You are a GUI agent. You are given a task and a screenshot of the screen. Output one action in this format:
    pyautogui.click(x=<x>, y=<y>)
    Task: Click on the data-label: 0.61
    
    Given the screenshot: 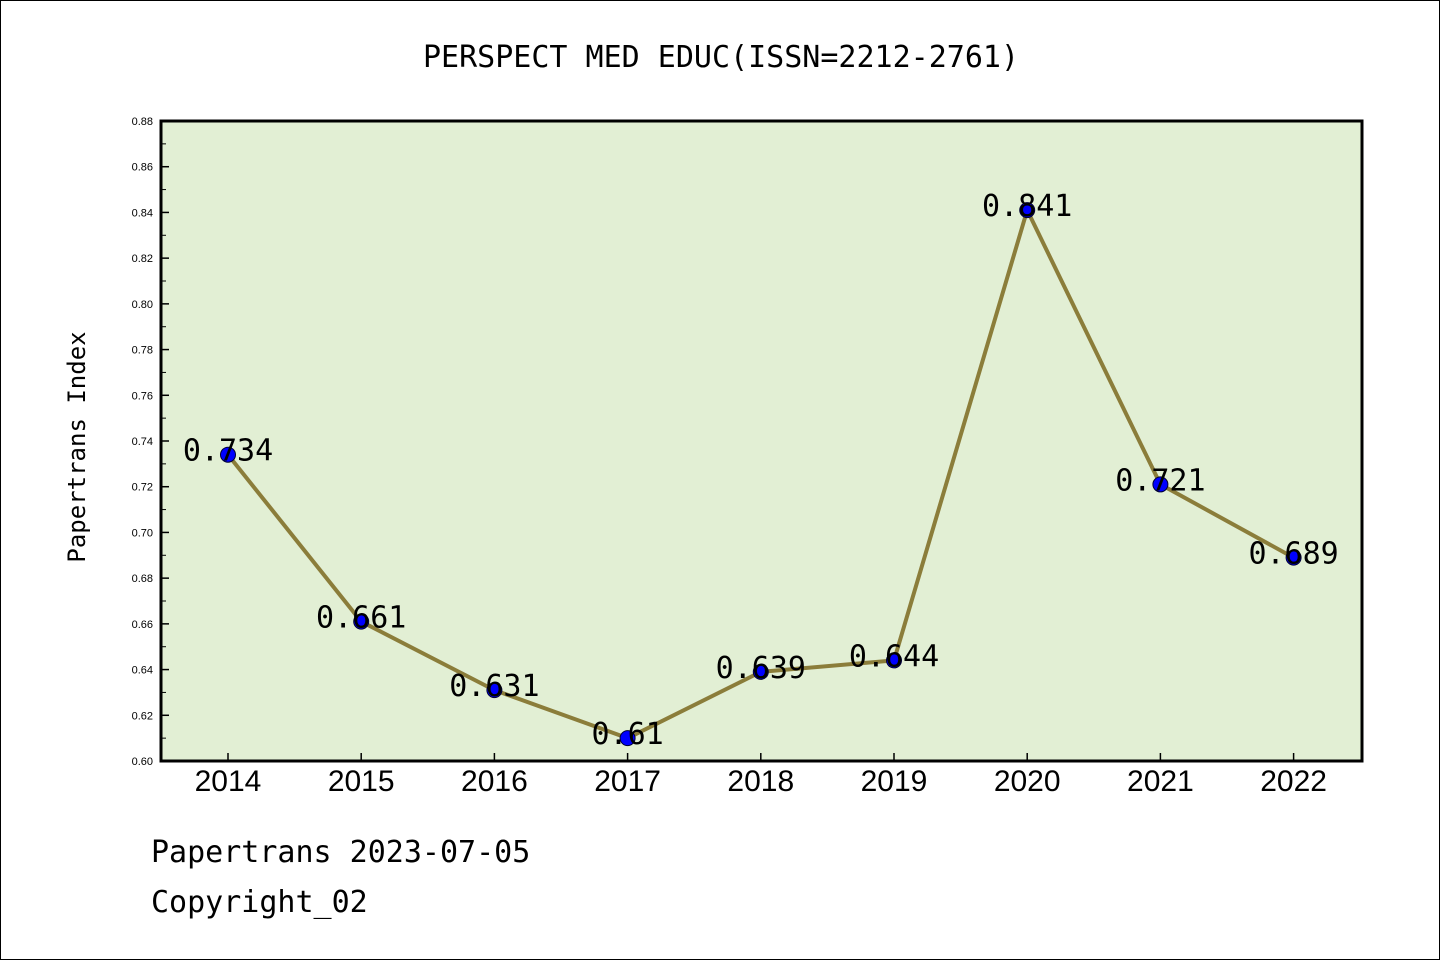 What is the action you would take?
    pyautogui.click(x=627, y=734)
    